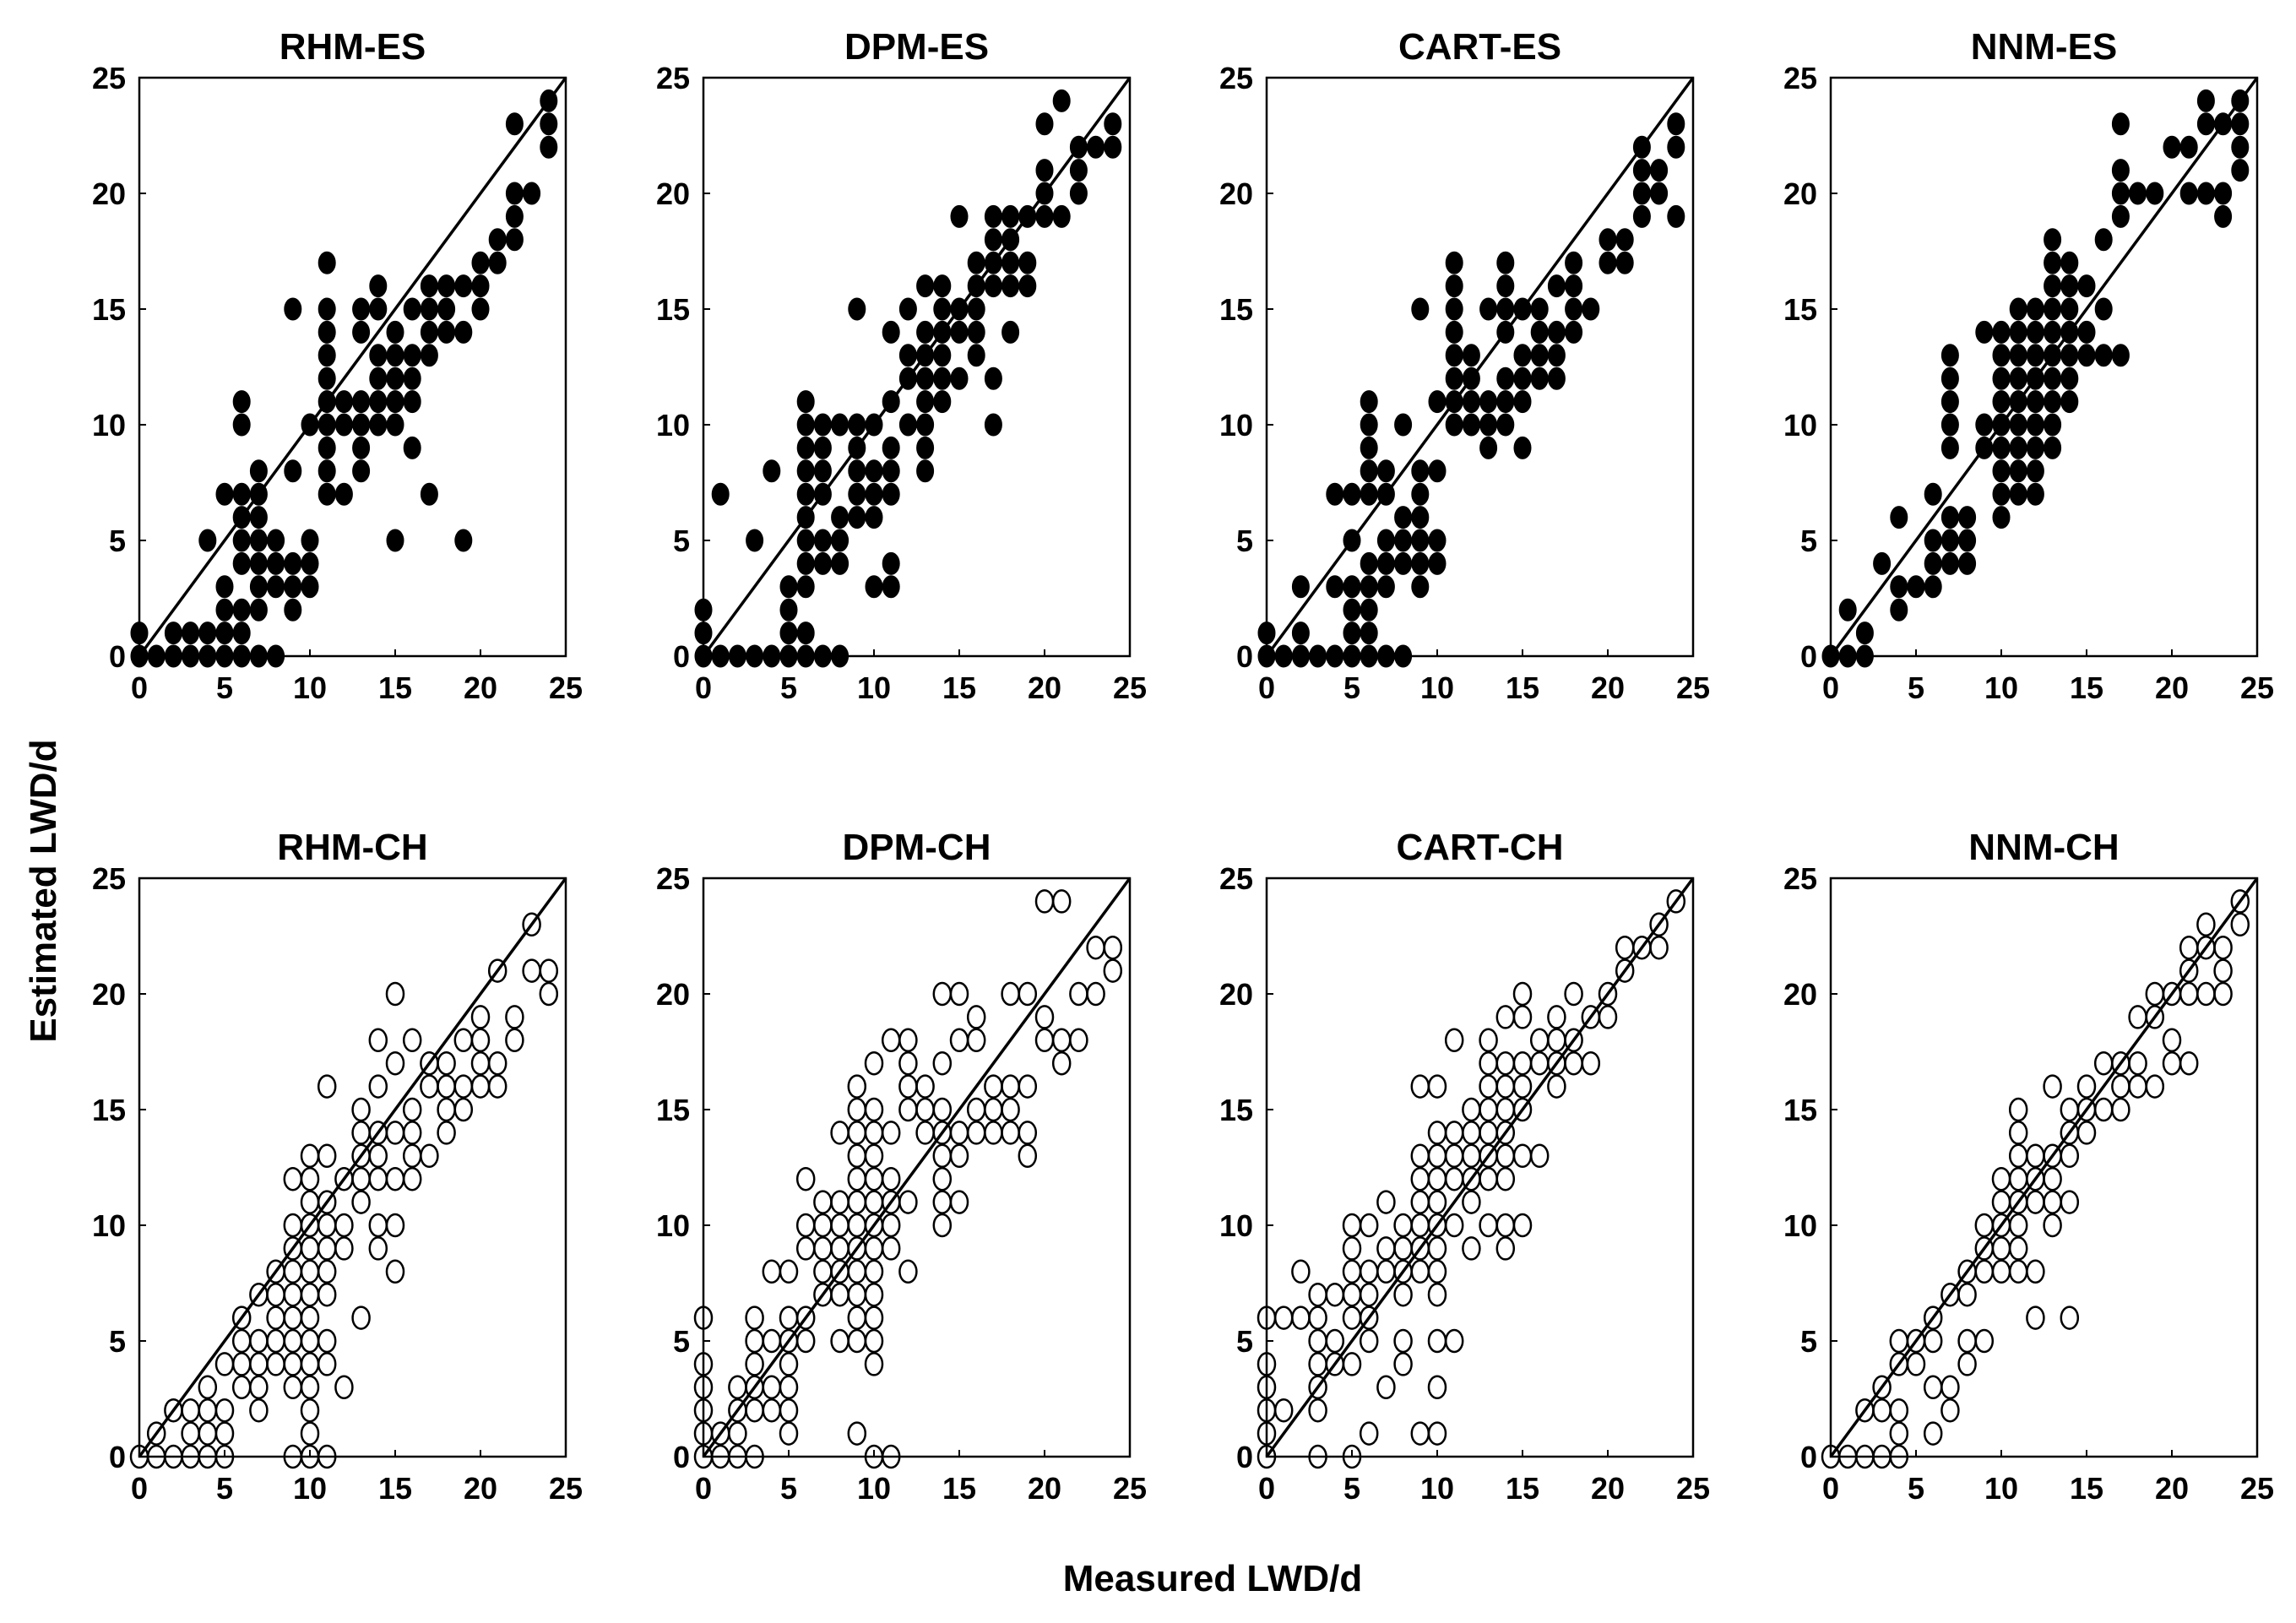 Image resolution: width=2296 pixels, height=1623 pixels. Describe the element at coordinates (1437, 687) in the screenshot. I see `x-tick-label: 10` at that location.